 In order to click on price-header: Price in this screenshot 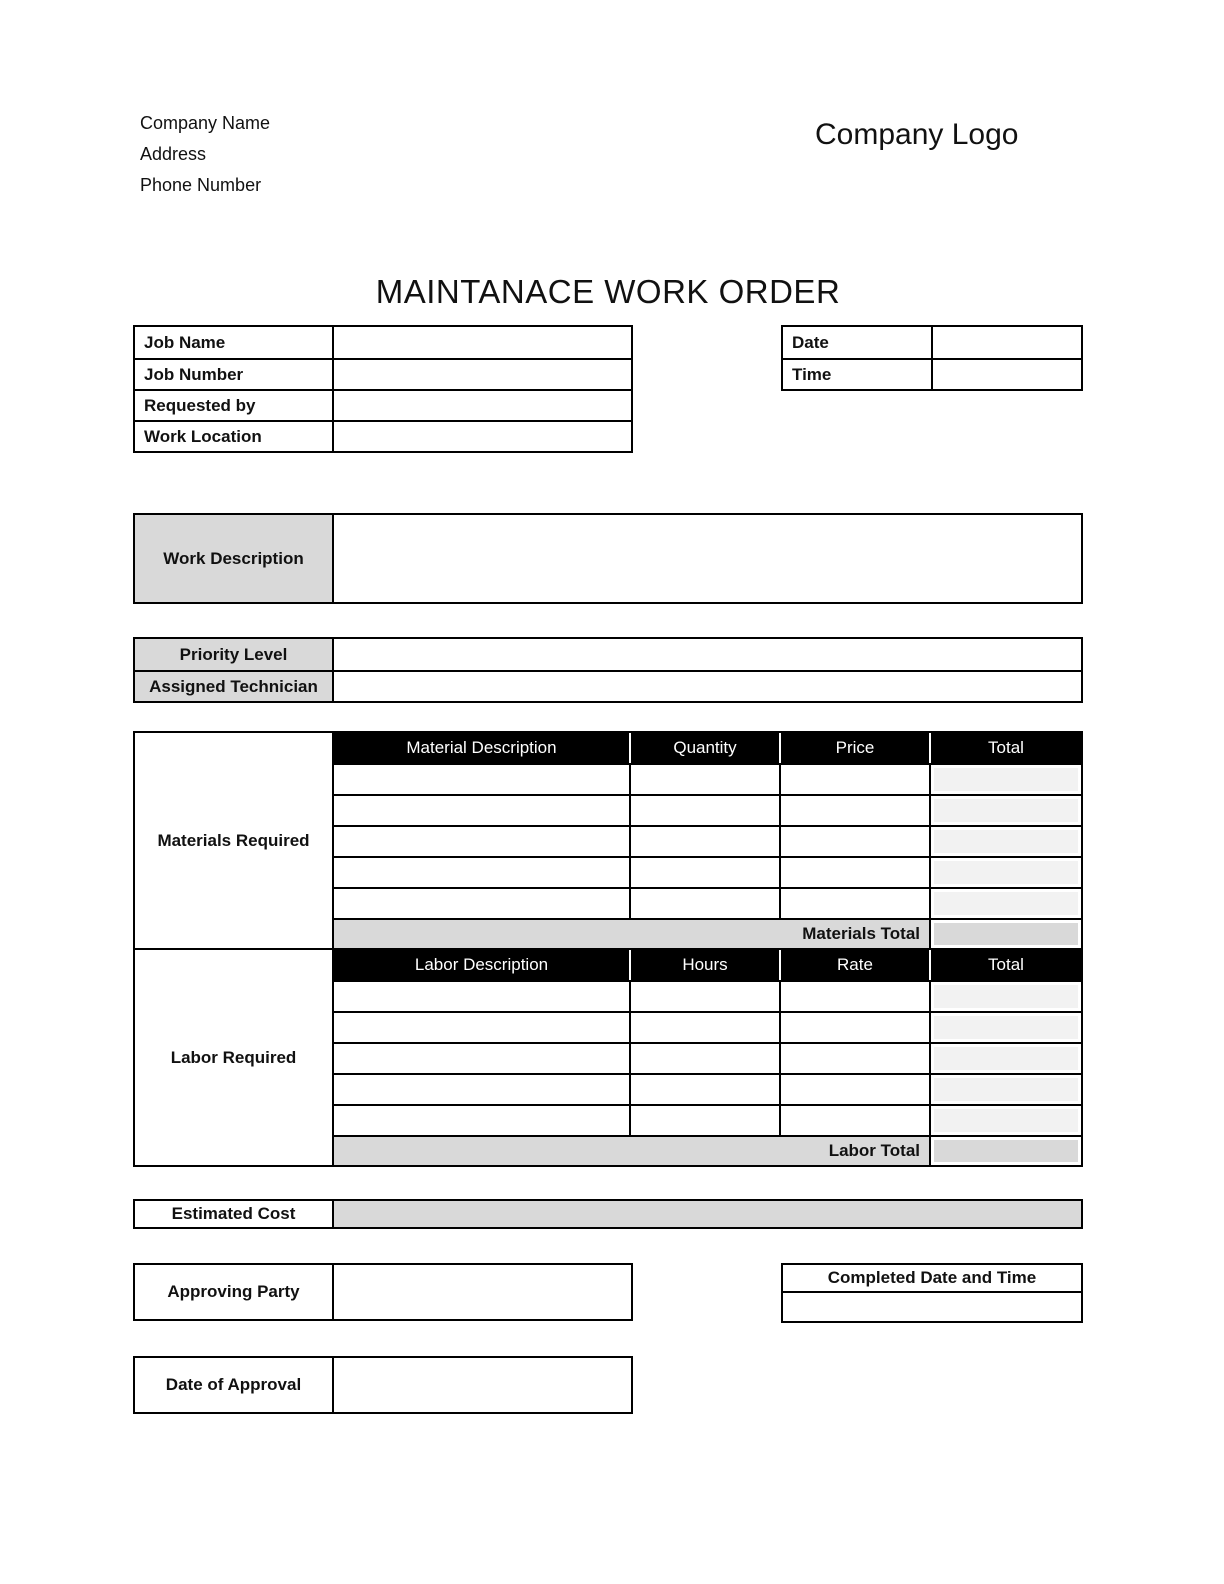, I will do `click(854, 748)`.